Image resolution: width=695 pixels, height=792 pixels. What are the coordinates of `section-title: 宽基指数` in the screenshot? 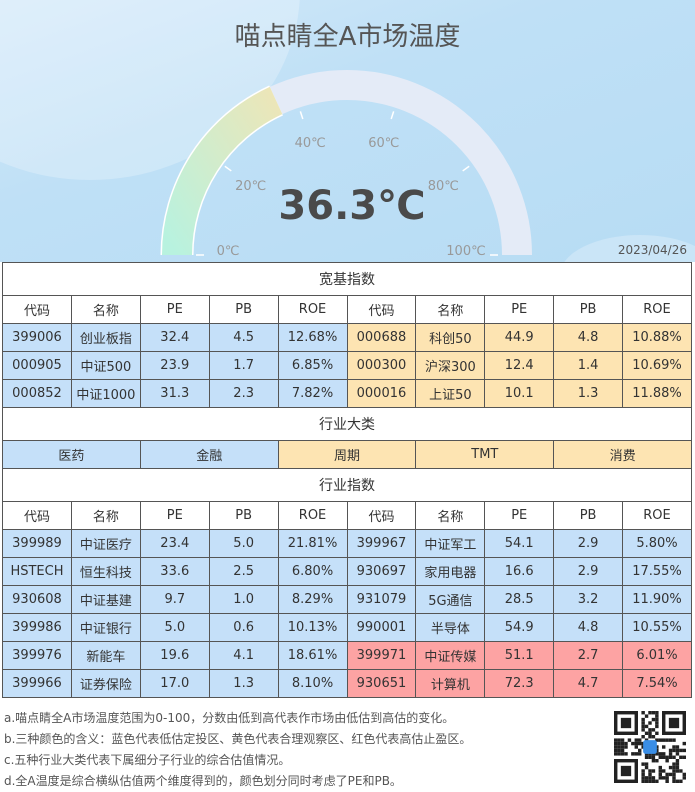 It's located at (347, 279).